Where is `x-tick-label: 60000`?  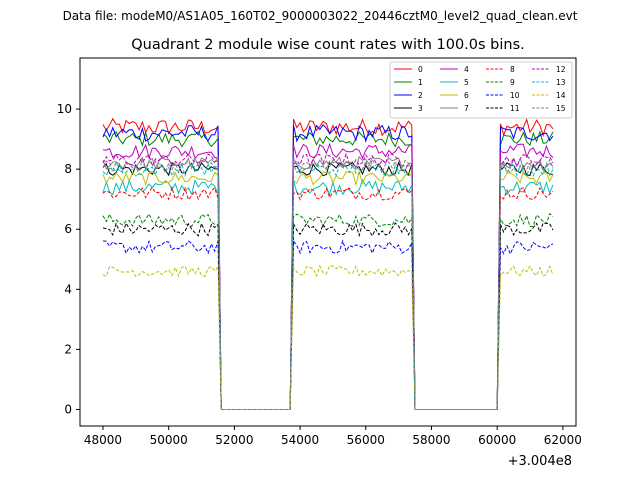
x-tick-label: 60000 is located at coordinates (497, 440).